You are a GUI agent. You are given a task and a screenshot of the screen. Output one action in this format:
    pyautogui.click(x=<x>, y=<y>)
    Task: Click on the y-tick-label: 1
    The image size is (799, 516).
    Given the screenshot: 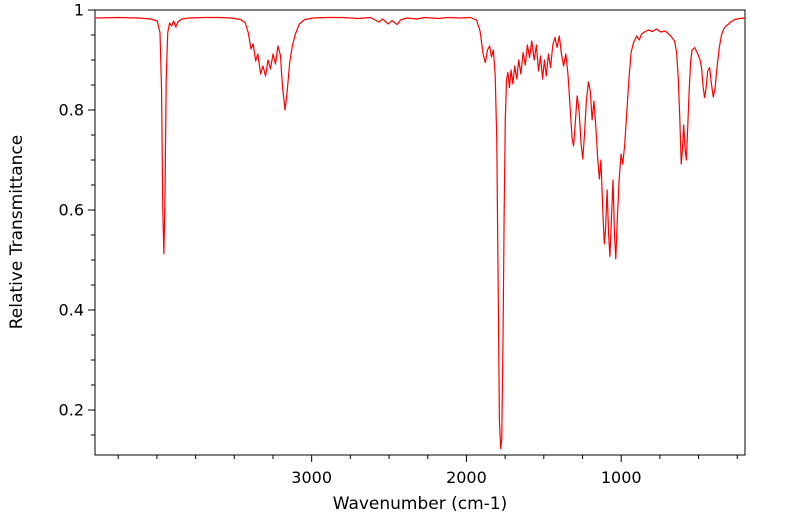 What is the action you would take?
    pyautogui.click(x=79, y=10)
    